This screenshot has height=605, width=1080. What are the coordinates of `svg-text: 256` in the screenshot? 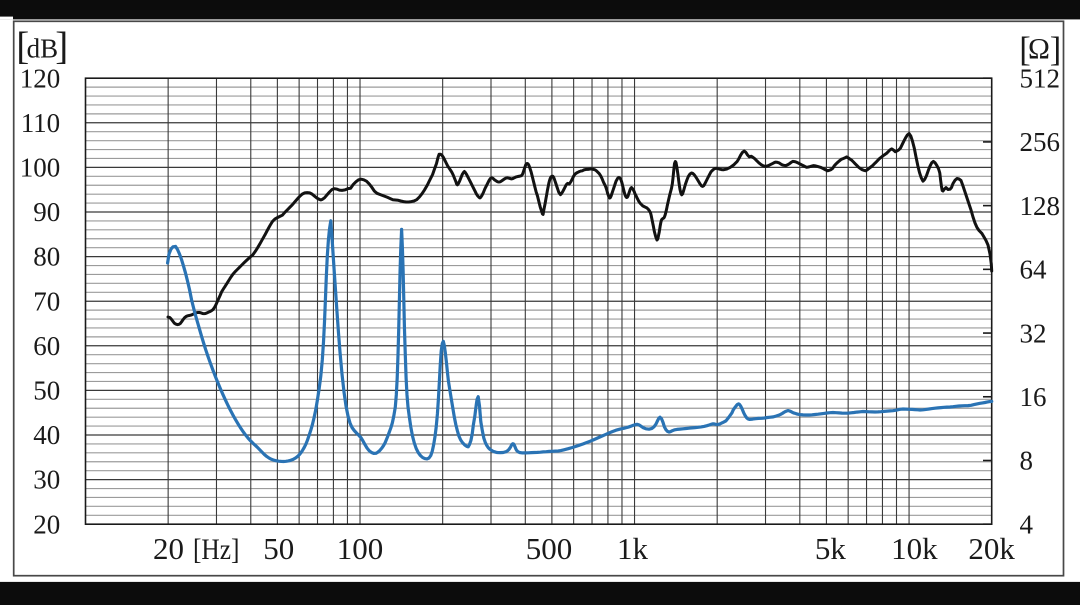 It's located at (1040, 142).